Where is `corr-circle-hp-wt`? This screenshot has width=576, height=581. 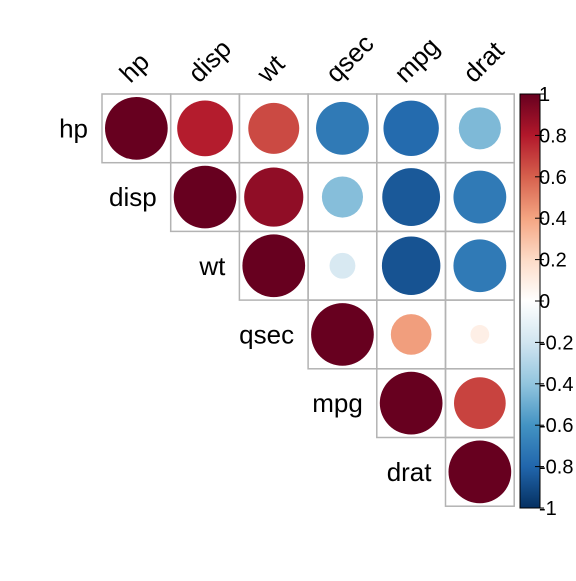
corr-circle-hp-wt is located at coordinates (274, 128).